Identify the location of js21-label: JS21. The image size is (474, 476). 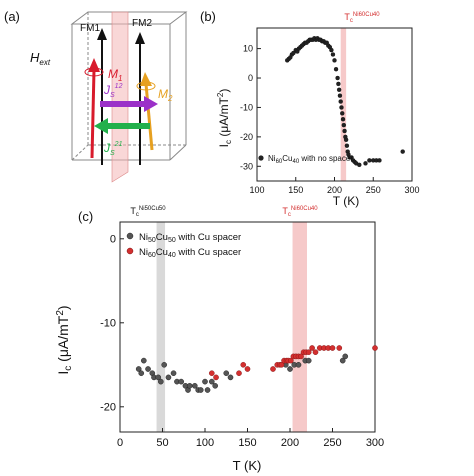
(113, 149).